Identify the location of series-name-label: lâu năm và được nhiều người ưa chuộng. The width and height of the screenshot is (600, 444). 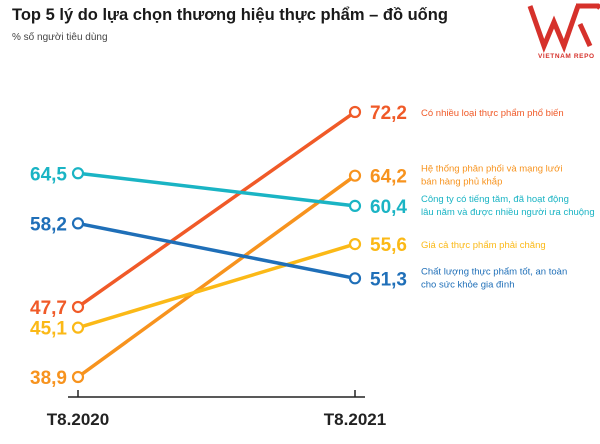
(508, 212).